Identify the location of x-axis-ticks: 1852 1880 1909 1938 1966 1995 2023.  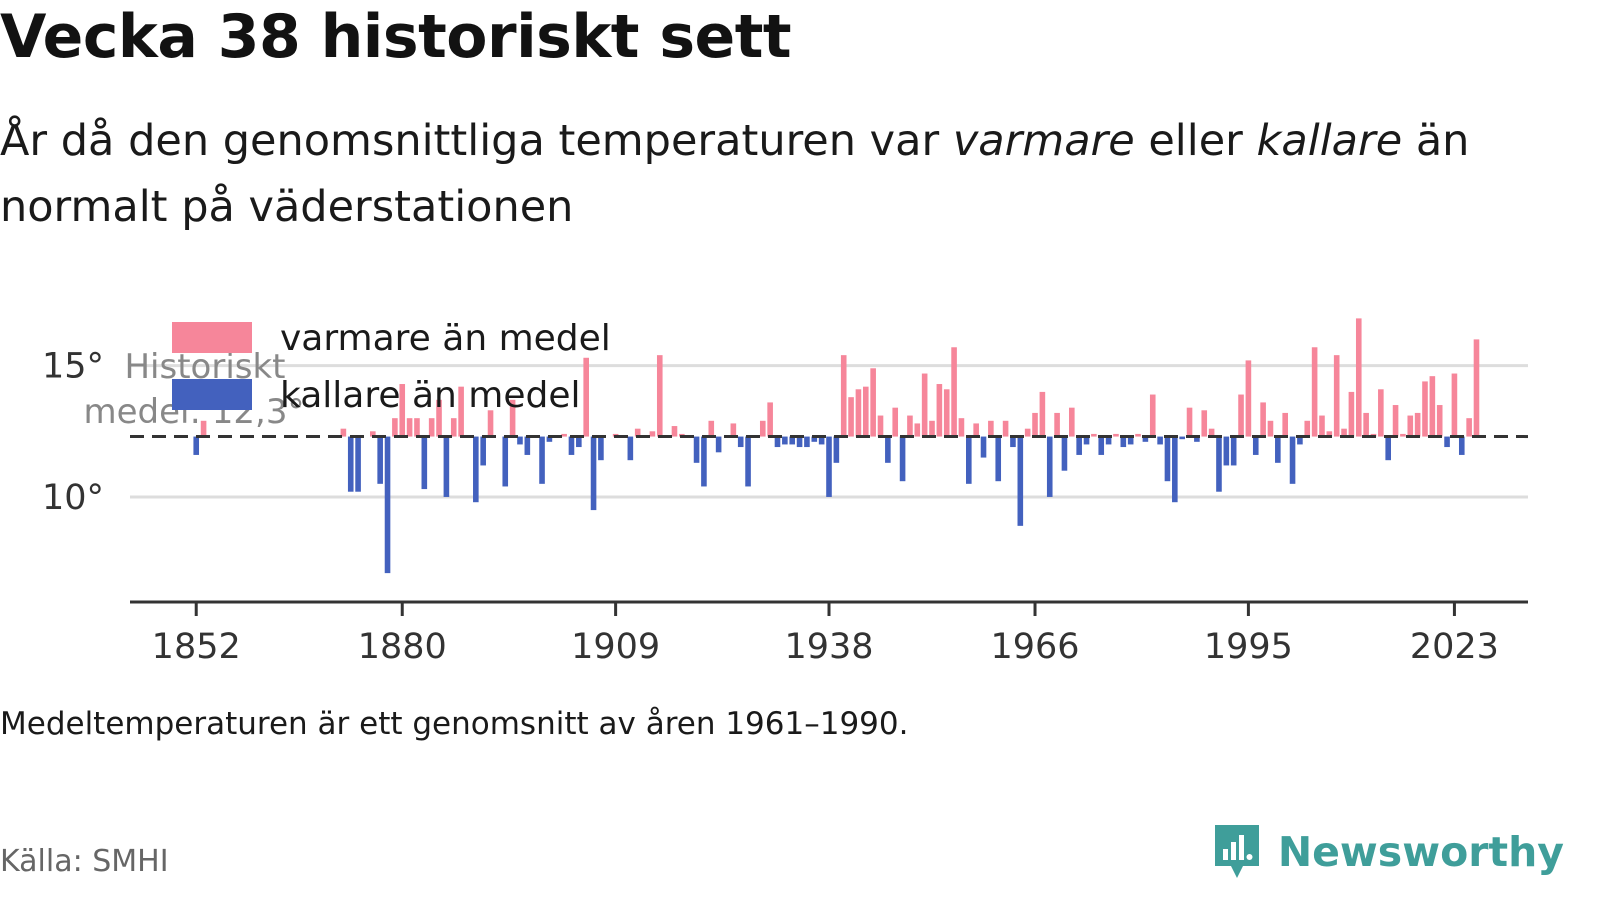
(825, 634).